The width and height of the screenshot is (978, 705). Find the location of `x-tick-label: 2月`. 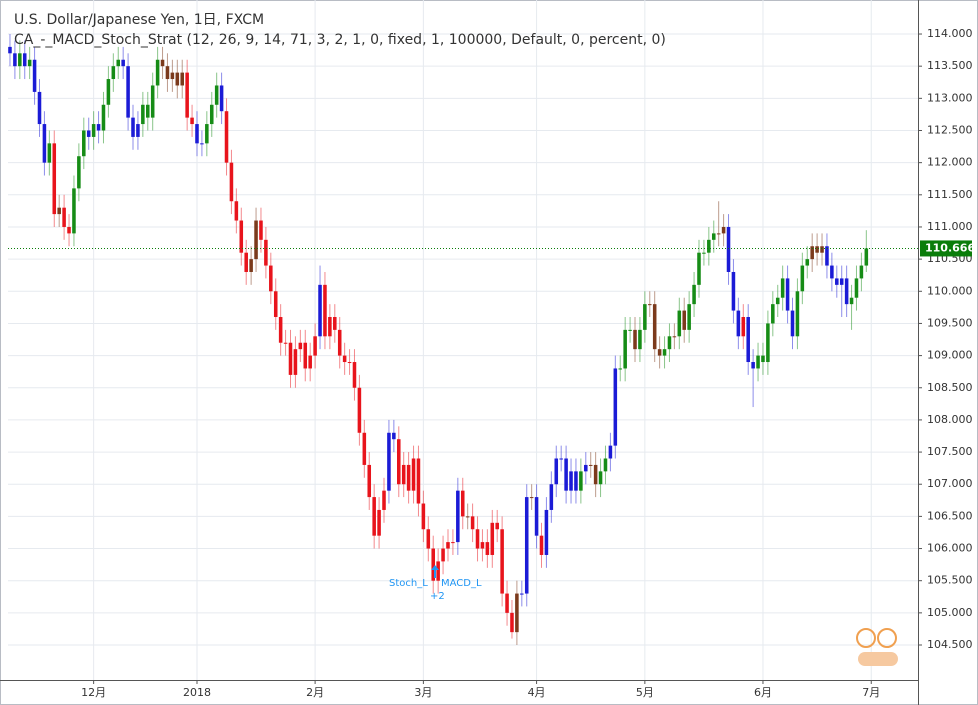

x-tick-label: 2月 is located at coordinates (315, 692).